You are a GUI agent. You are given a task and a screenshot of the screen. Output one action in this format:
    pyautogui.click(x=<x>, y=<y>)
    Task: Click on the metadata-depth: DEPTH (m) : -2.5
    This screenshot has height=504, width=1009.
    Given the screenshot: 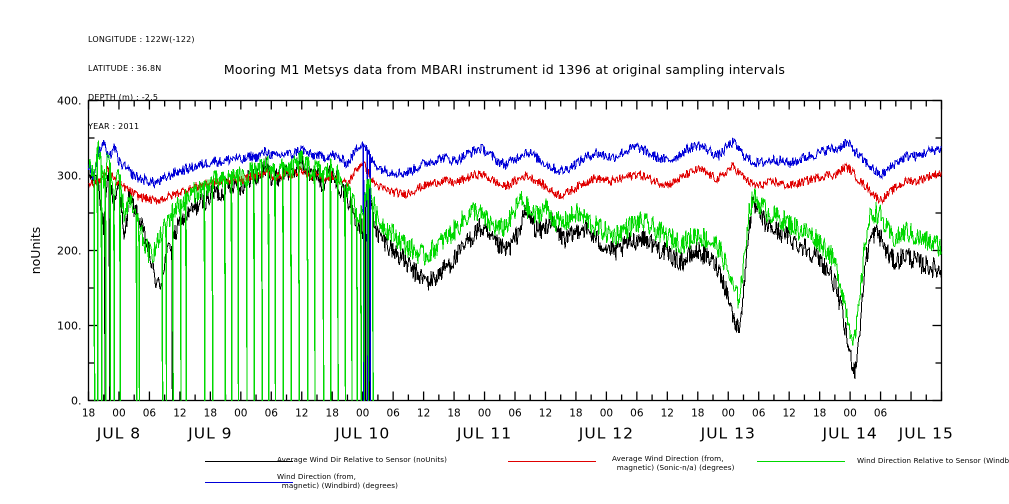 What is the action you would take?
    pyautogui.click(x=123, y=97)
    